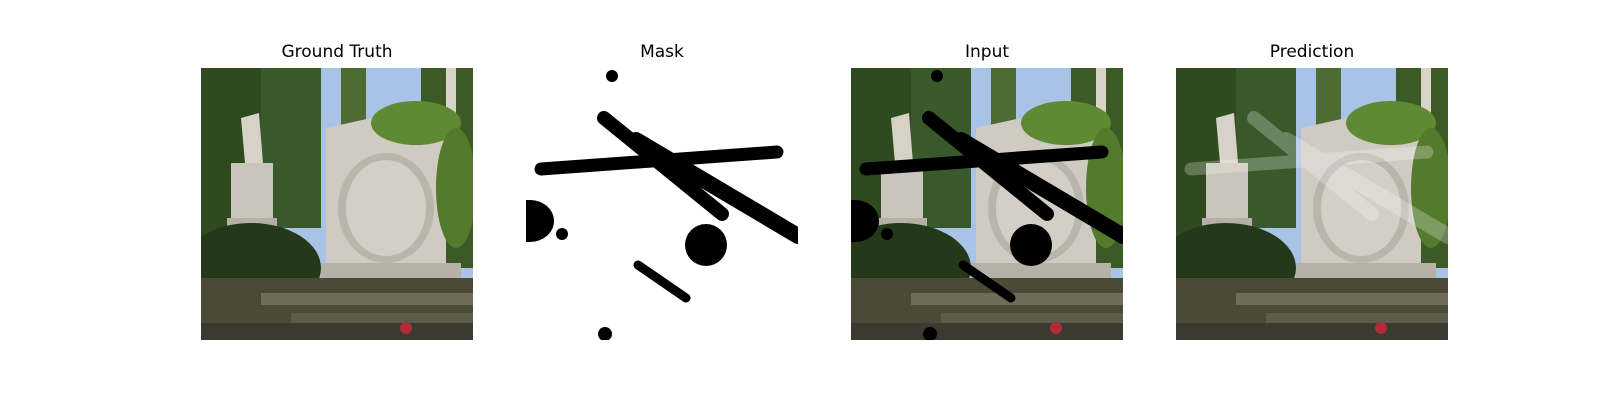 This screenshot has height=400, width=1600. What do you see at coordinates (1312, 204) in the screenshot?
I see `prediction-image` at bounding box center [1312, 204].